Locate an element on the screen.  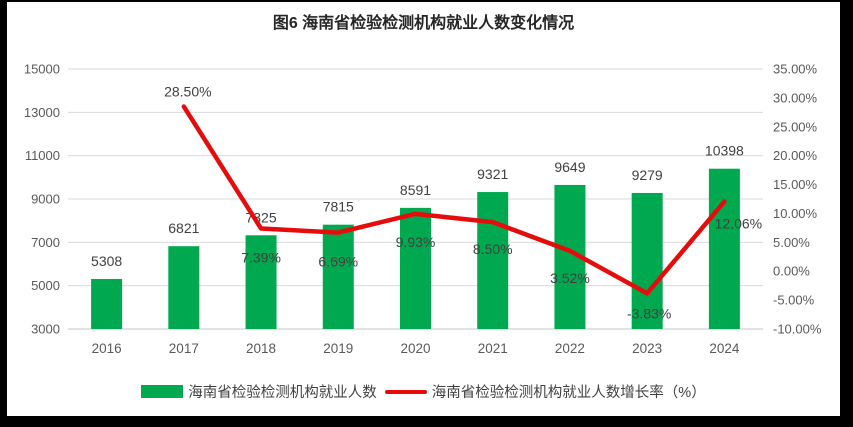
bar-series-swatch is located at coordinates (162, 391).